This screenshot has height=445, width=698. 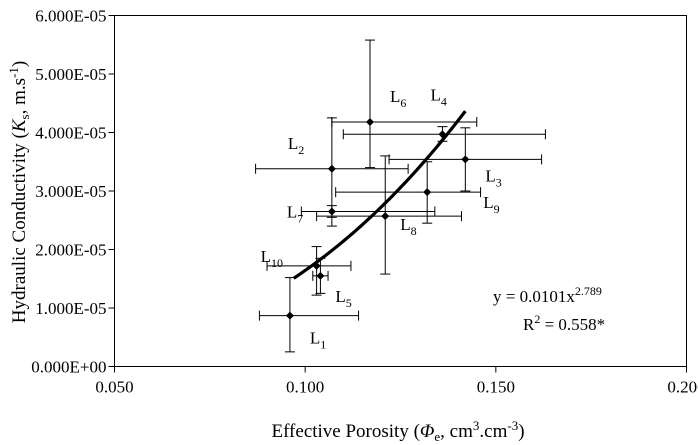 I want to click on x-tick-labels: 0.050 0.100 0.150 0.200, so click(x=396, y=387).